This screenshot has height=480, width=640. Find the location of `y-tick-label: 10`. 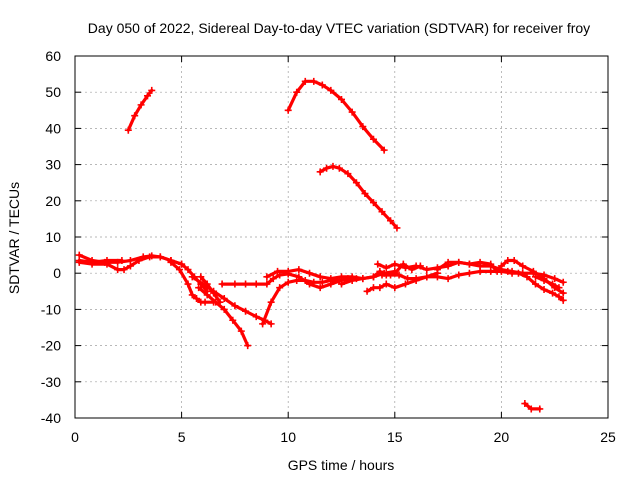

y-tick-label: 10 is located at coordinates (53, 237).